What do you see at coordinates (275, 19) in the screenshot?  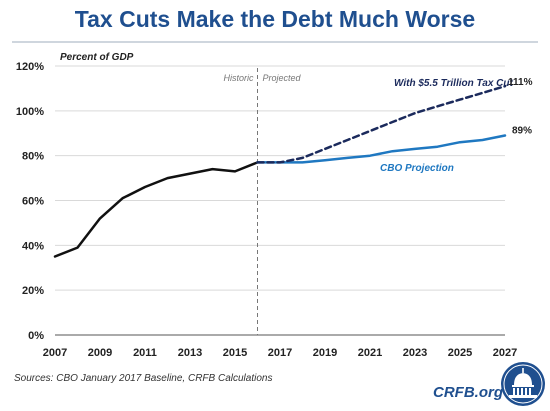 I see `chart-title: Tax Cuts Make the Debt Much Worse` at bounding box center [275, 19].